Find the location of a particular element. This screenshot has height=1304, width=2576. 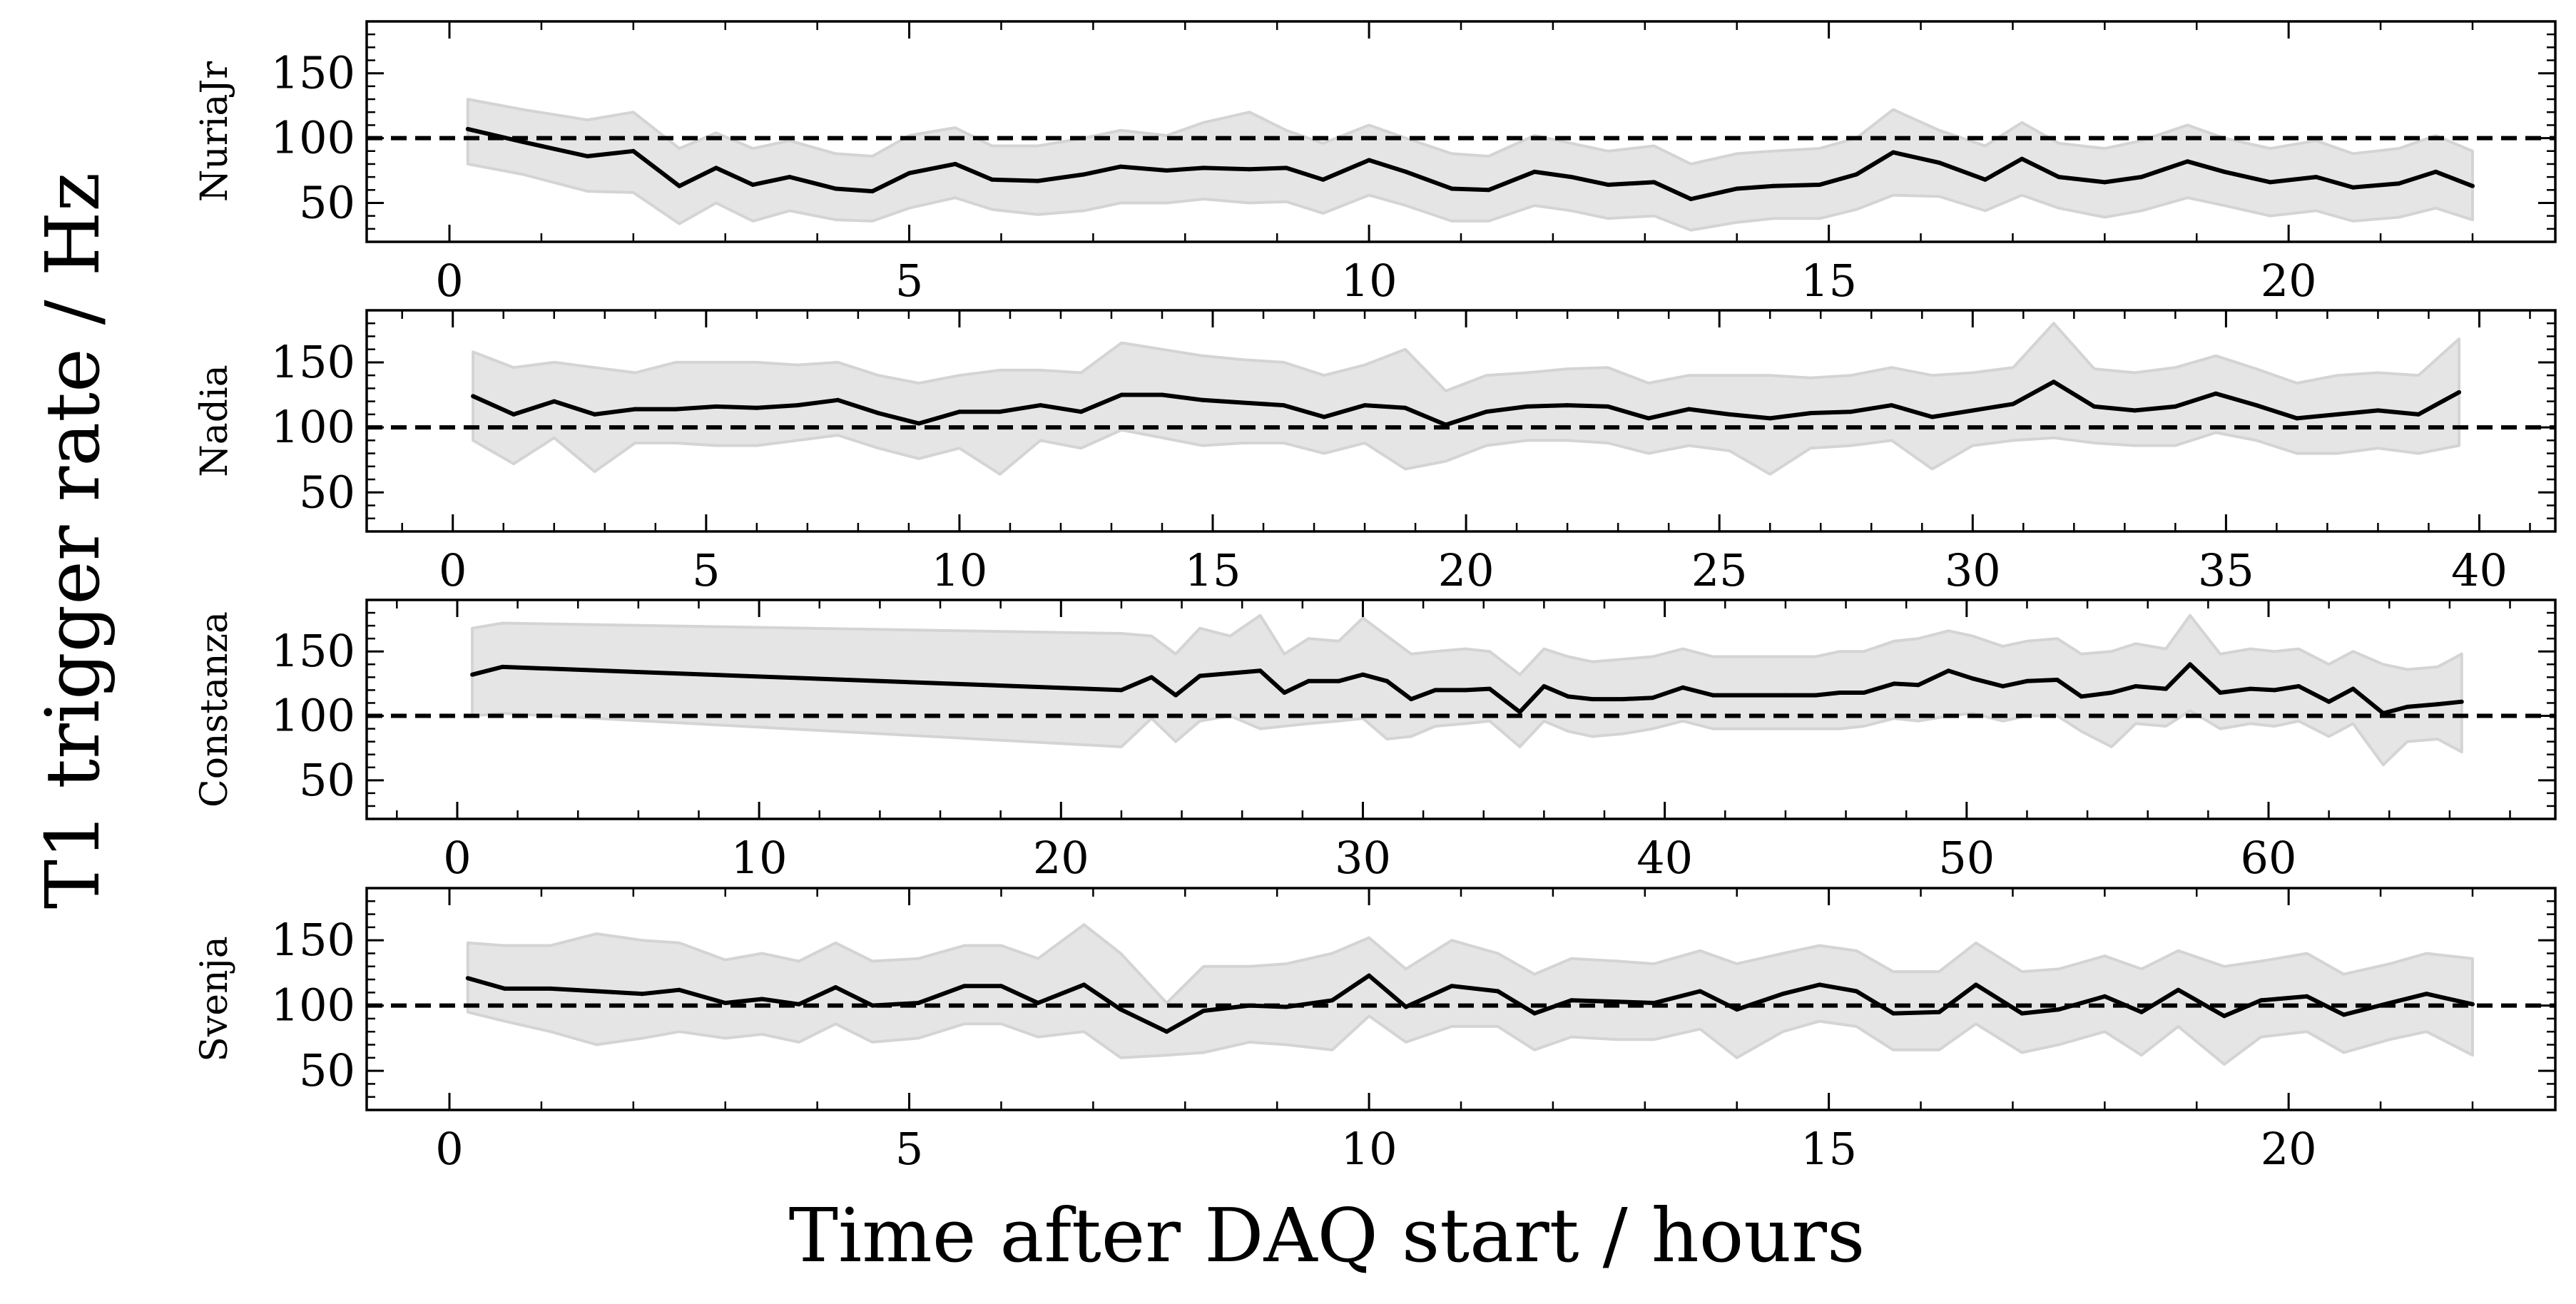

axes-frame is located at coordinates (1461, 709).